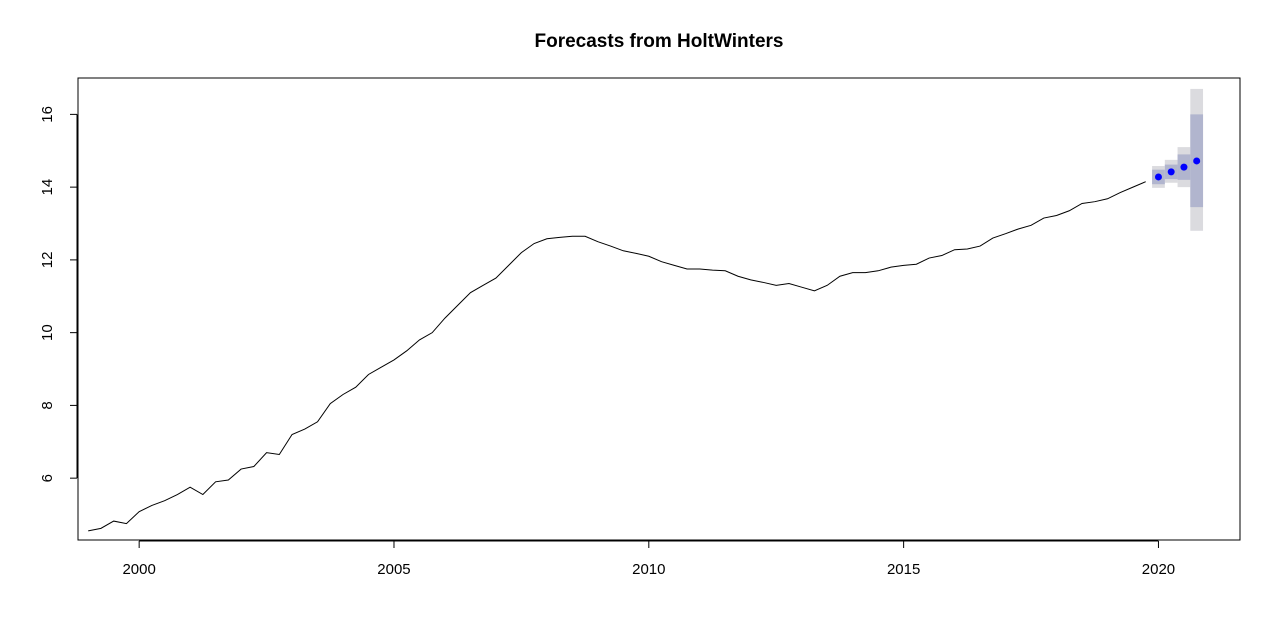  What do you see at coordinates (47, 405) in the screenshot?
I see `y-tick-label: 8` at bounding box center [47, 405].